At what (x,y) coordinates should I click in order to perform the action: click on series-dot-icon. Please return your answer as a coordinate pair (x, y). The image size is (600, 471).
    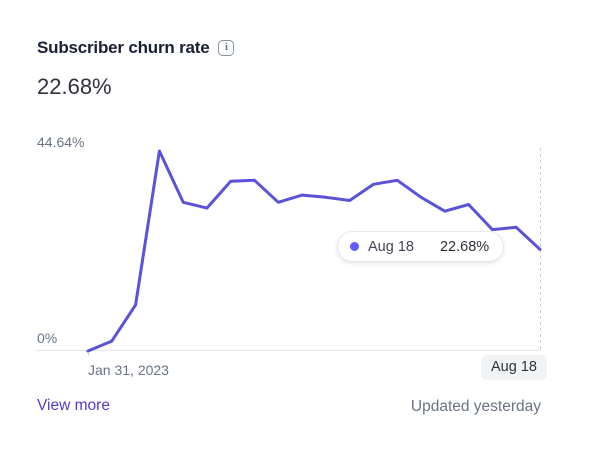
    Looking at the image, I should click on (354, 246).